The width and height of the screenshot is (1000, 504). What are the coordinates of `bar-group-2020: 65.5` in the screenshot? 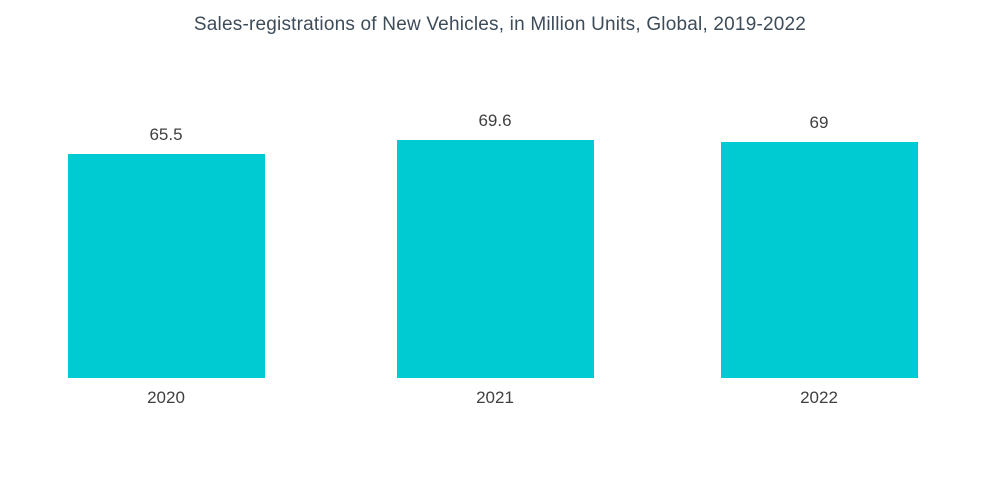 It's located at (166, 251).